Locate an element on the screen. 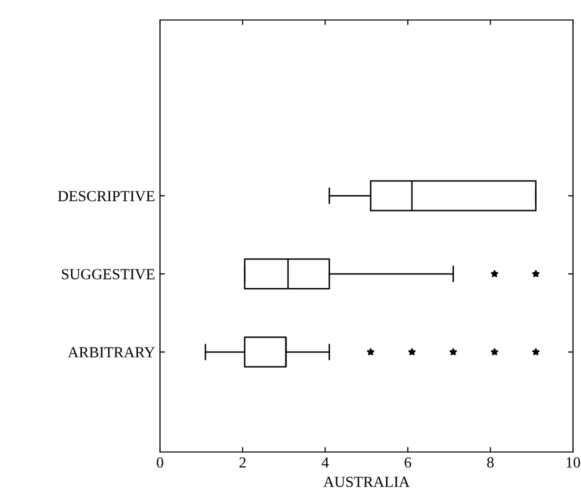 This screenshot has height=490, width=581. x-tick-label: 8 is located at coordinates (490, 462).